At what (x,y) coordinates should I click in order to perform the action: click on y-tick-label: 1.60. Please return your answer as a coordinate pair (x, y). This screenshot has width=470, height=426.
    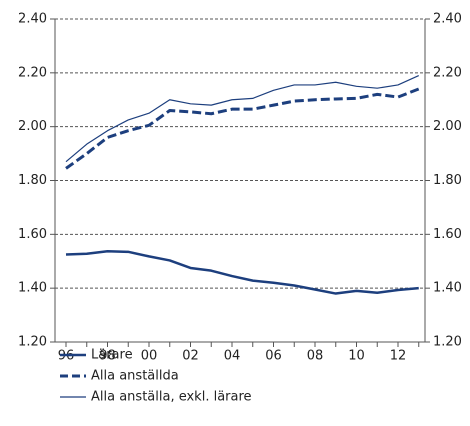
    Looking at the image, I should click on (32, 234).